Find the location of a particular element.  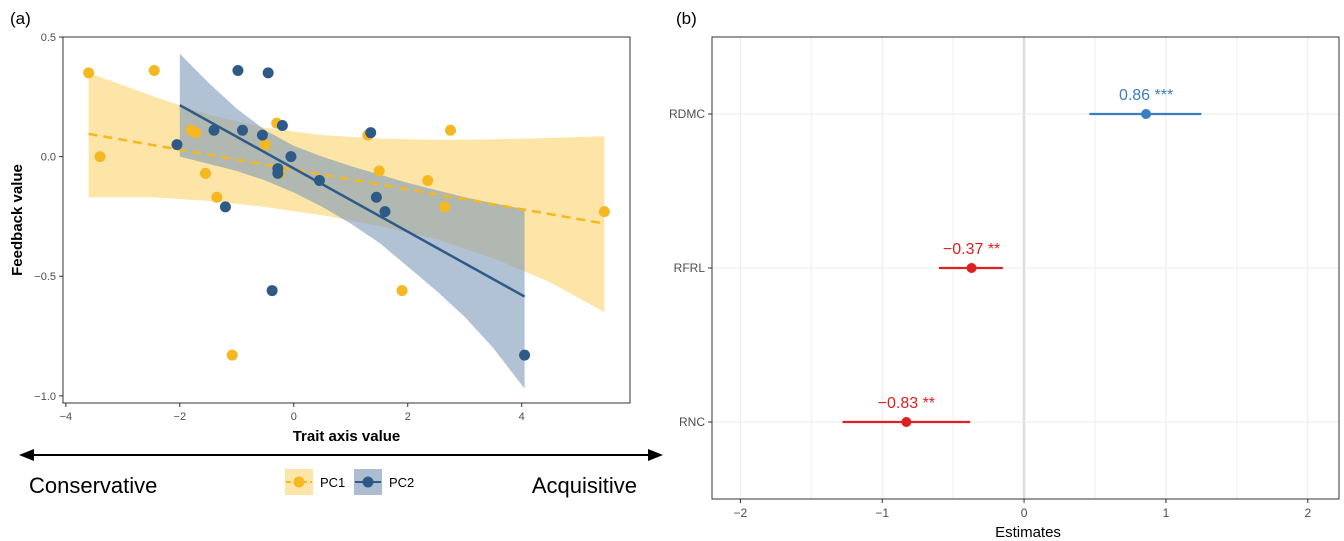

estimate-point-rdmc is located at coordinates (1146, 114).